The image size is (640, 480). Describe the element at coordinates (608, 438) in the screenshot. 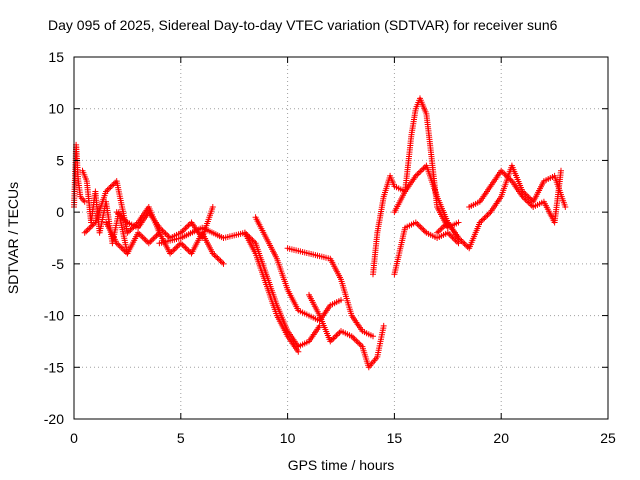

I see `x-tick-label: 25` at that location.